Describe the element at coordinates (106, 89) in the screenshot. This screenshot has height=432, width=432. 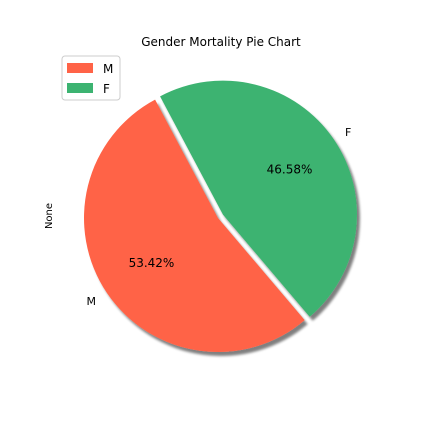
I see `legend-label-f: F` at that location.